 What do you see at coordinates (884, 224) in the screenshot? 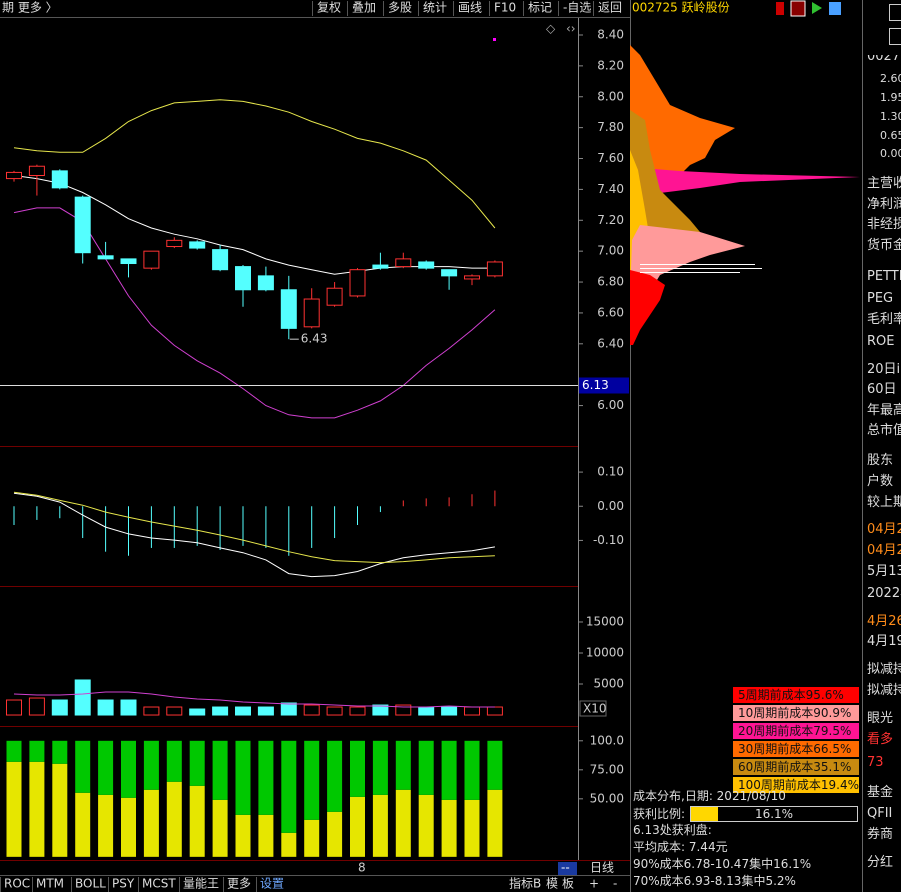
I see `side-item: 非经损` at bounding box center [884, 224].